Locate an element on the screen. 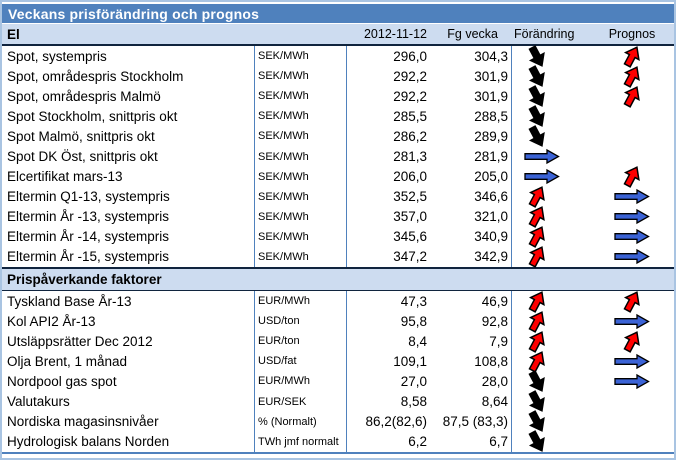 The image size is (676, 460). table-row: Utsläppsrätter Dec 2012 EUR/ton 8,4 7,9 is located at coordinates (338, 341).